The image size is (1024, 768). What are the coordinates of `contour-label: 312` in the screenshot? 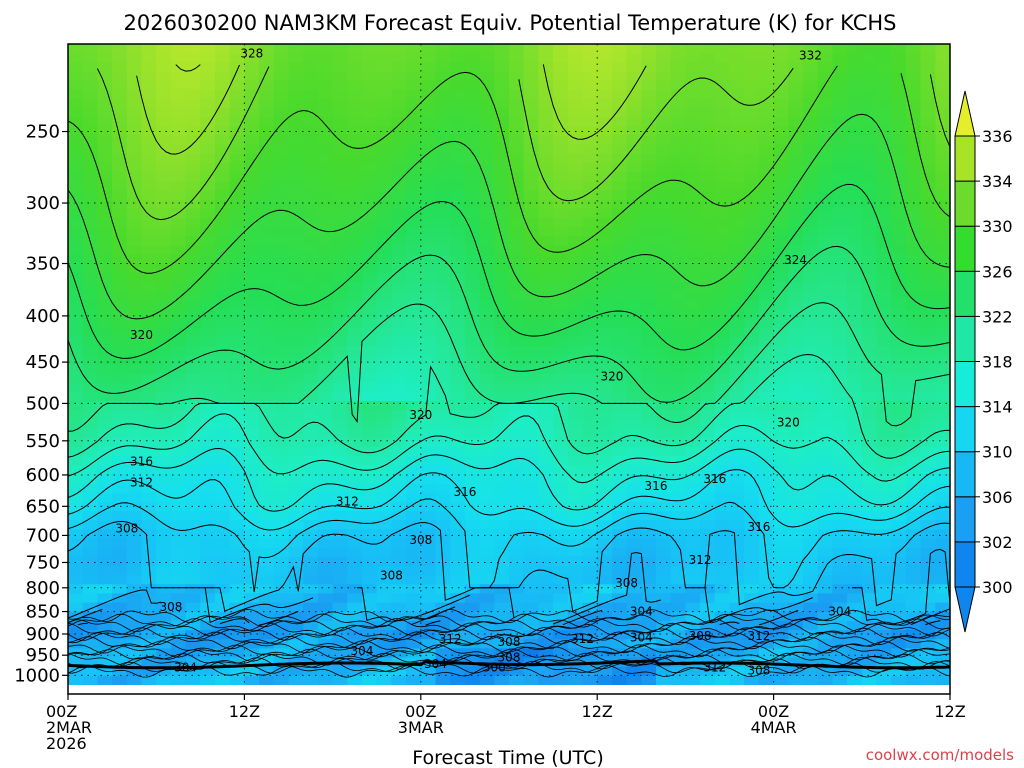 It's located at (582, 639).